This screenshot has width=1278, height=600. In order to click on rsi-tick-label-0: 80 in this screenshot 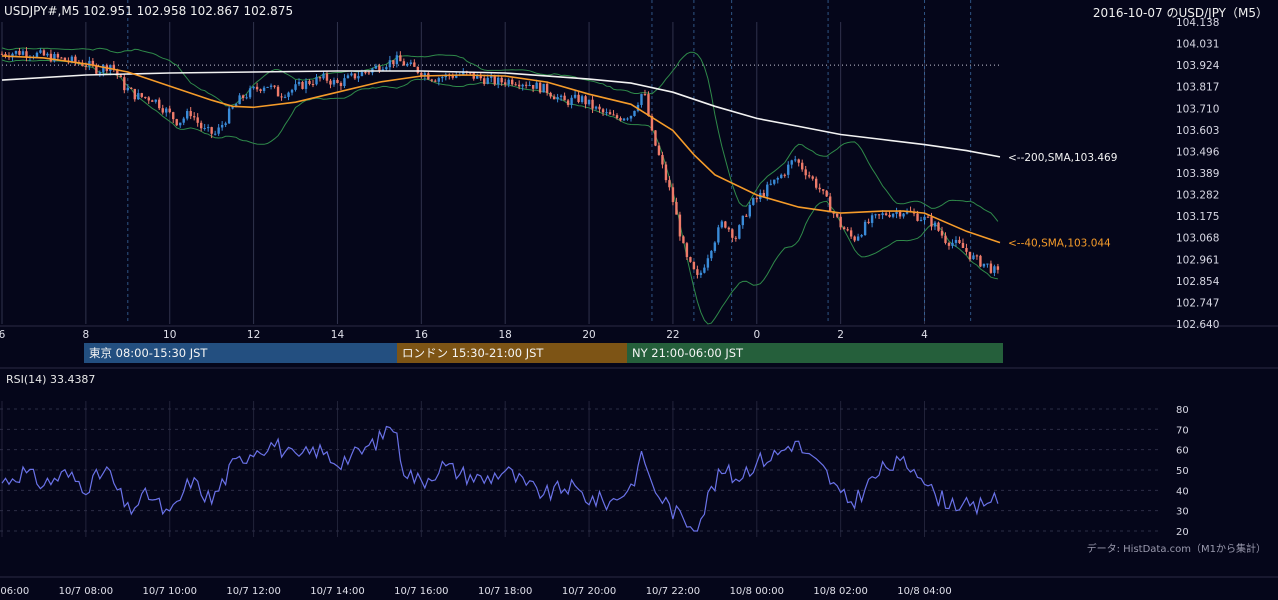, I will do `click(1182, 410)`.